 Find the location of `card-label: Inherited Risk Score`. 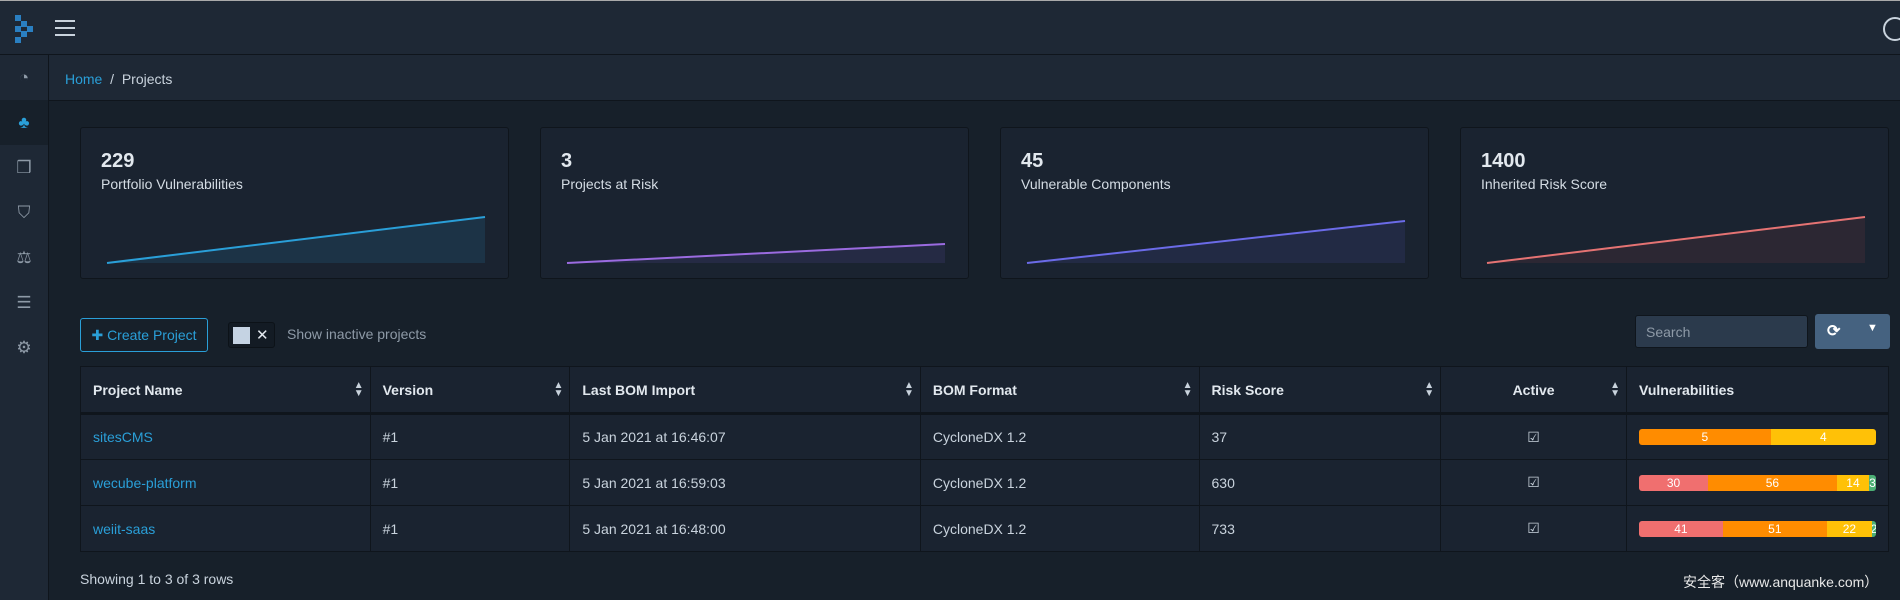

card-label: Inherited Risk Score is located at coordinates (1544, 184).